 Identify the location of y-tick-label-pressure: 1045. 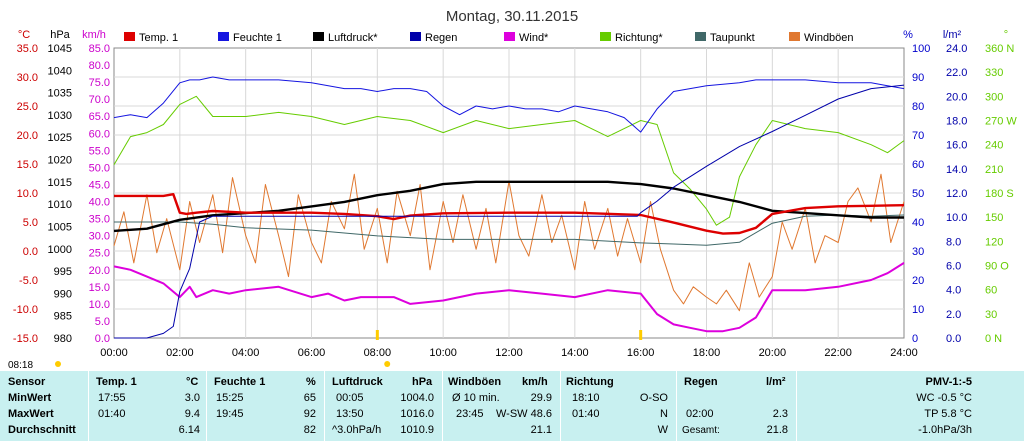
(60, 49).